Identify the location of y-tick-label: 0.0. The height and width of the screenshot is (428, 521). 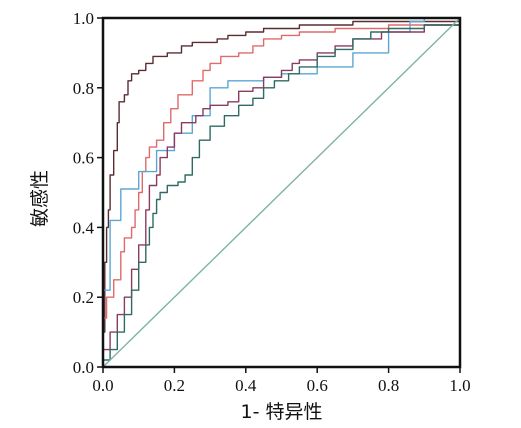
(83, 367).